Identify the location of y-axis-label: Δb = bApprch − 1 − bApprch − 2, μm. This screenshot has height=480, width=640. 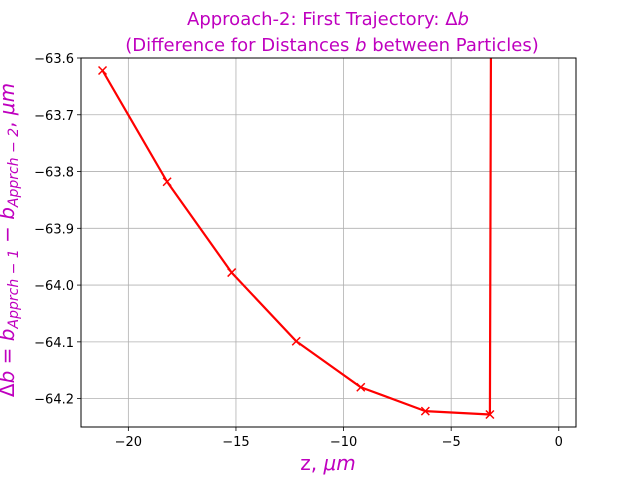
(11, 240).